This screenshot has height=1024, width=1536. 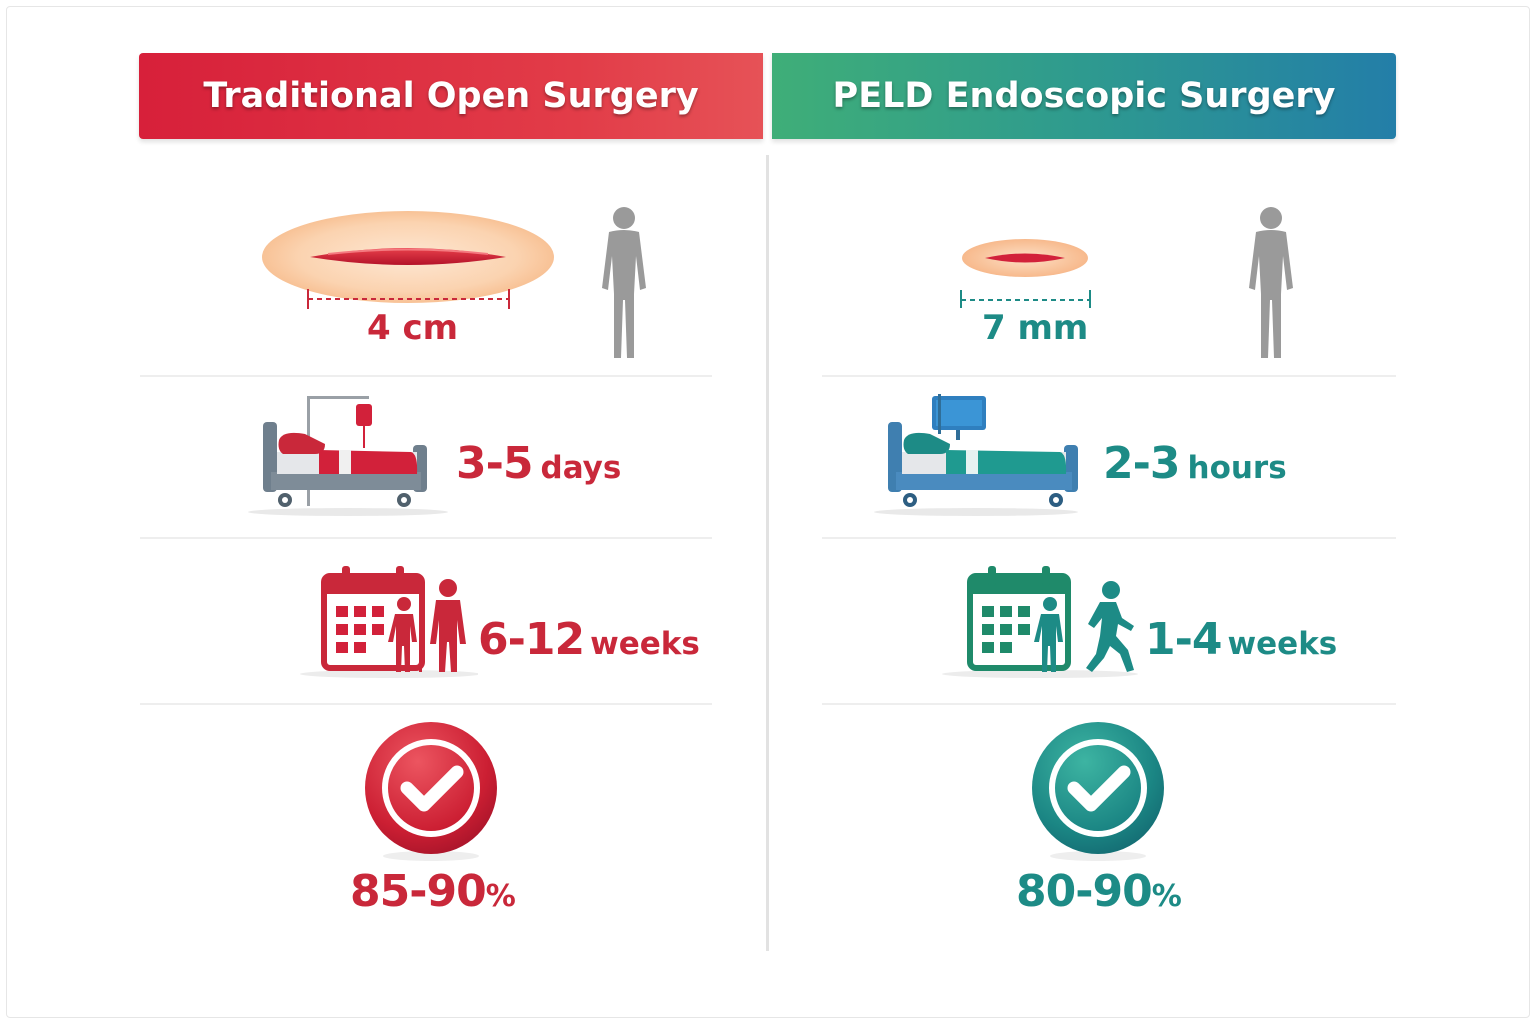 I want to click on traditional-stay-value: 3-5, so click(x=494, y=463).